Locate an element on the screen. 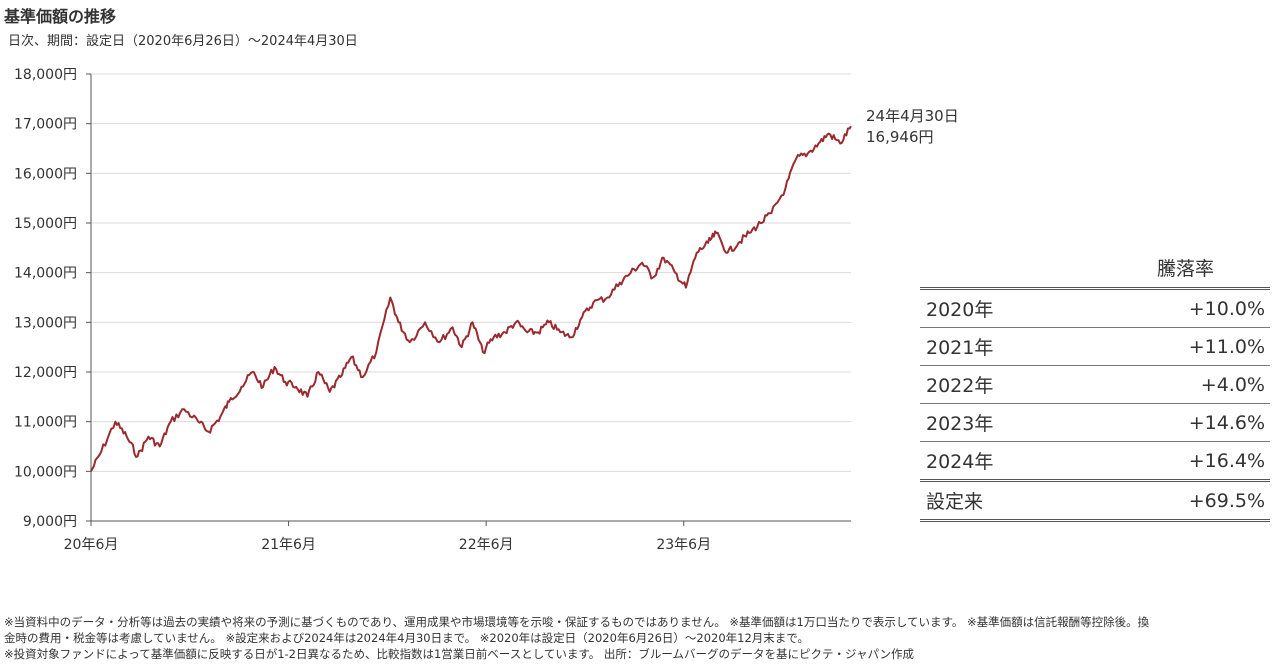 The width and height of the screenshot is (1280, 670). row-label: 2022年 is located at coordinates (960, 386).